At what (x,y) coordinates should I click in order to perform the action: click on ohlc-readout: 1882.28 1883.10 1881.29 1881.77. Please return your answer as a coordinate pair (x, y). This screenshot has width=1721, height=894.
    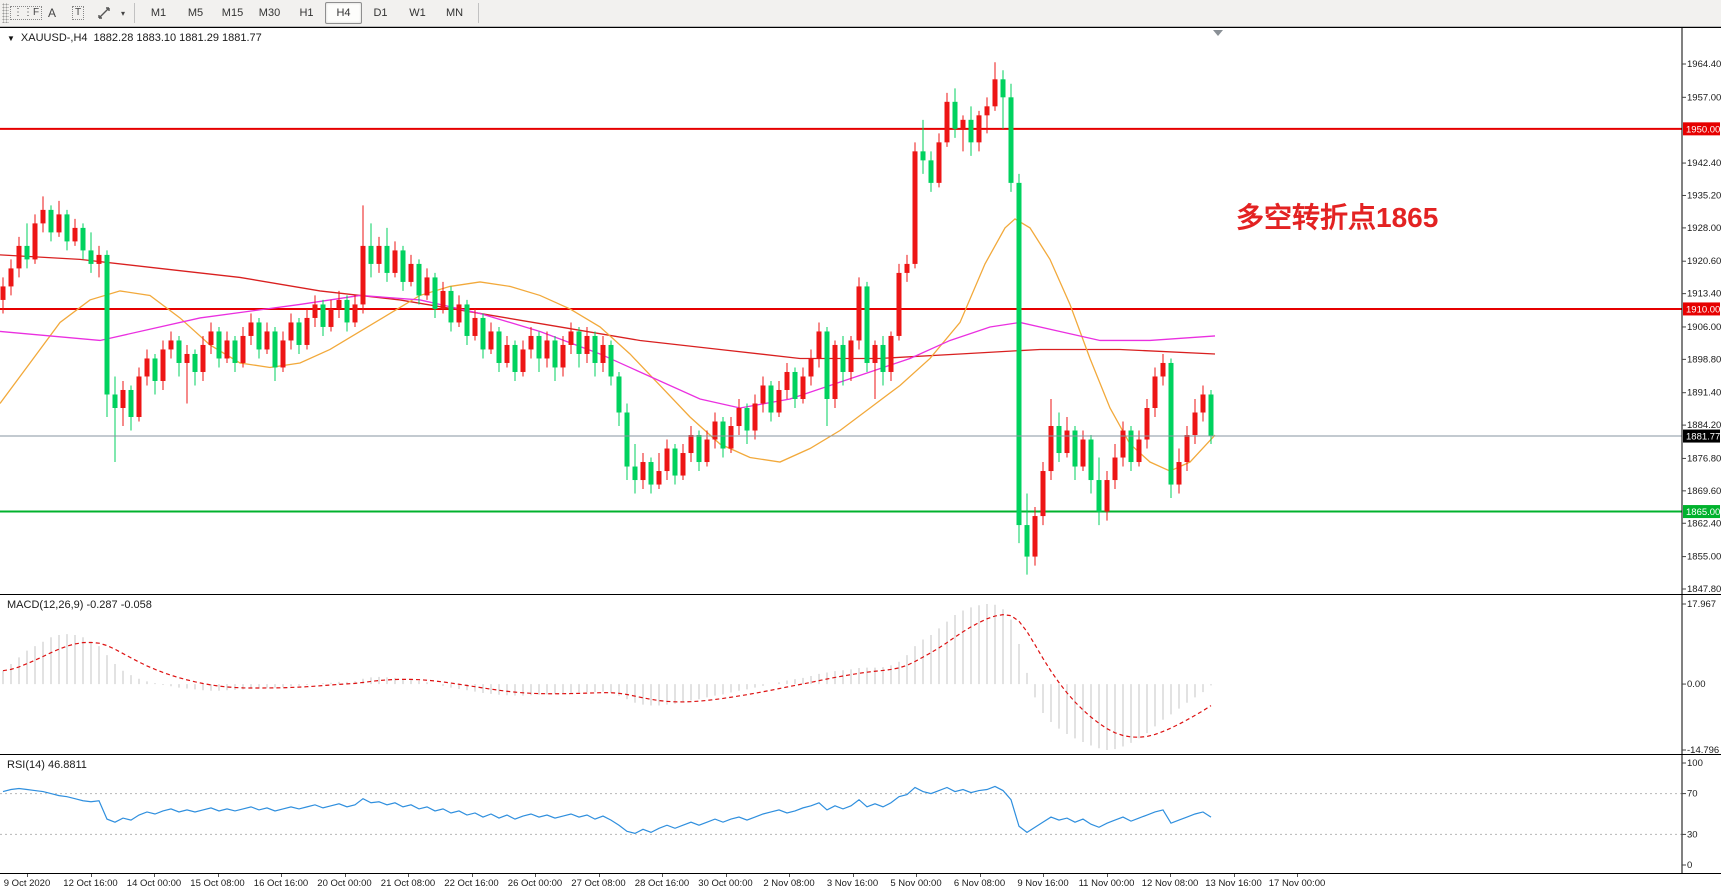
    Looking at the image, I should click on (177, 38).